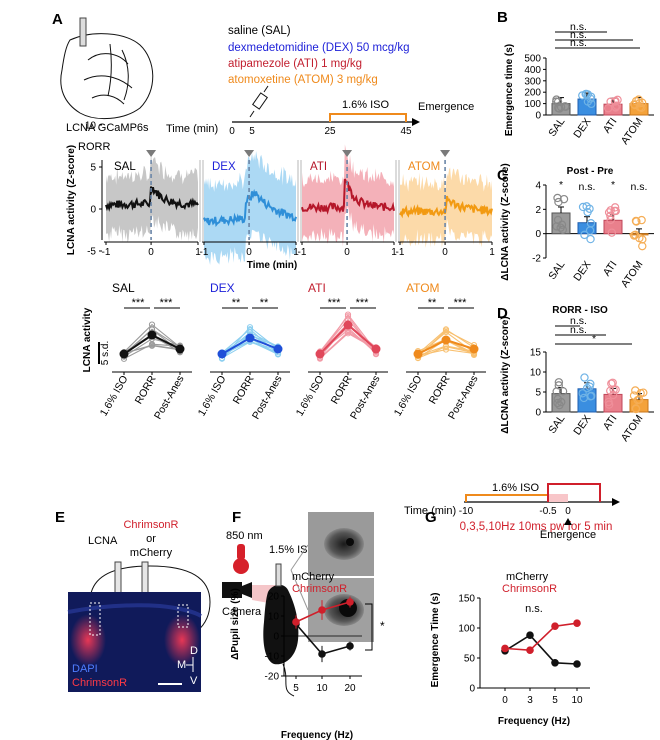  I want to click on paired-scale-label: 5 s.d., so click(105, 353).